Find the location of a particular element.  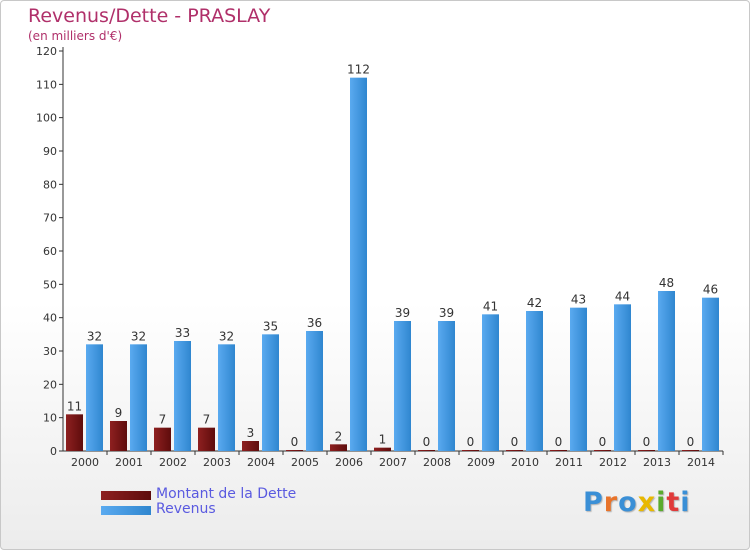

data-label-dette: 2 is located at coordinates (339, 436).